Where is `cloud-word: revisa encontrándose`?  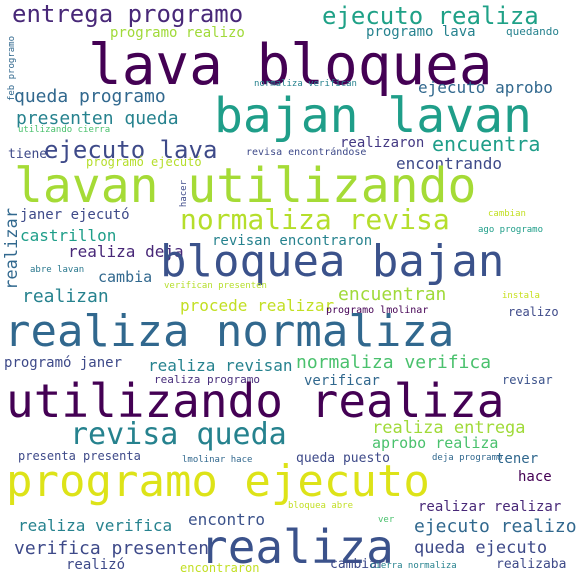 cloud-word: revisa encontrándose is located at coordinates (306, 152).